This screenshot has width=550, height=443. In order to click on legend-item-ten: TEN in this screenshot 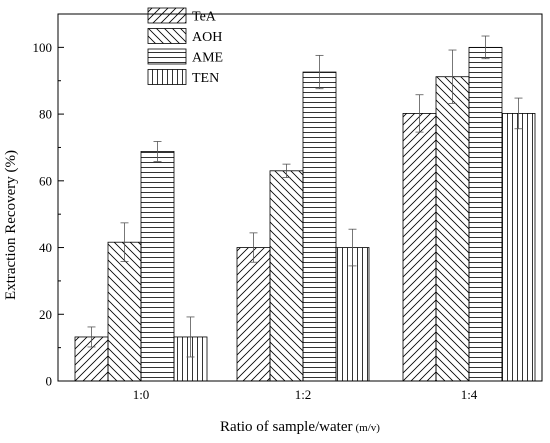, I will do `click(183, 77)`.